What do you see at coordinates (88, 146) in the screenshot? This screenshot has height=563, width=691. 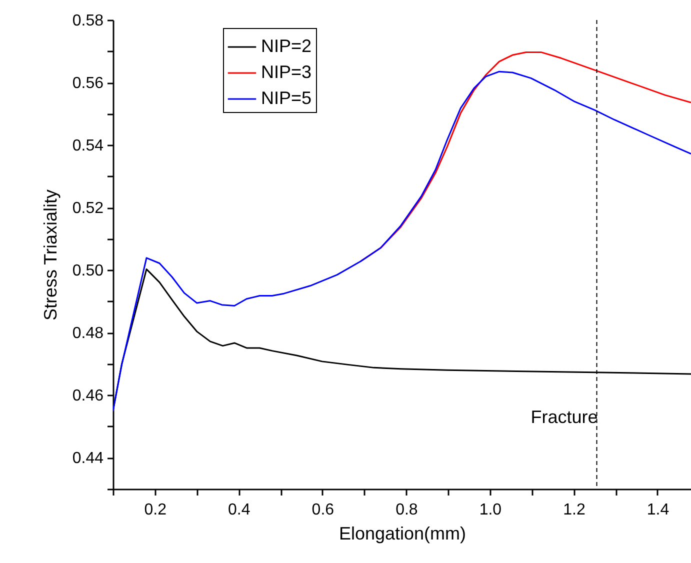 I see `y-tick-label: 0.54` at bounding box center [88, 146].